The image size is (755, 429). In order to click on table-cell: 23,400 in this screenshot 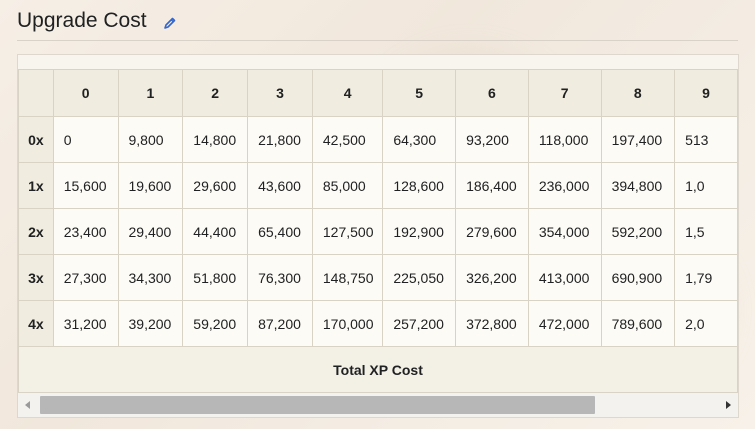, I will do `click(85, 231)`.